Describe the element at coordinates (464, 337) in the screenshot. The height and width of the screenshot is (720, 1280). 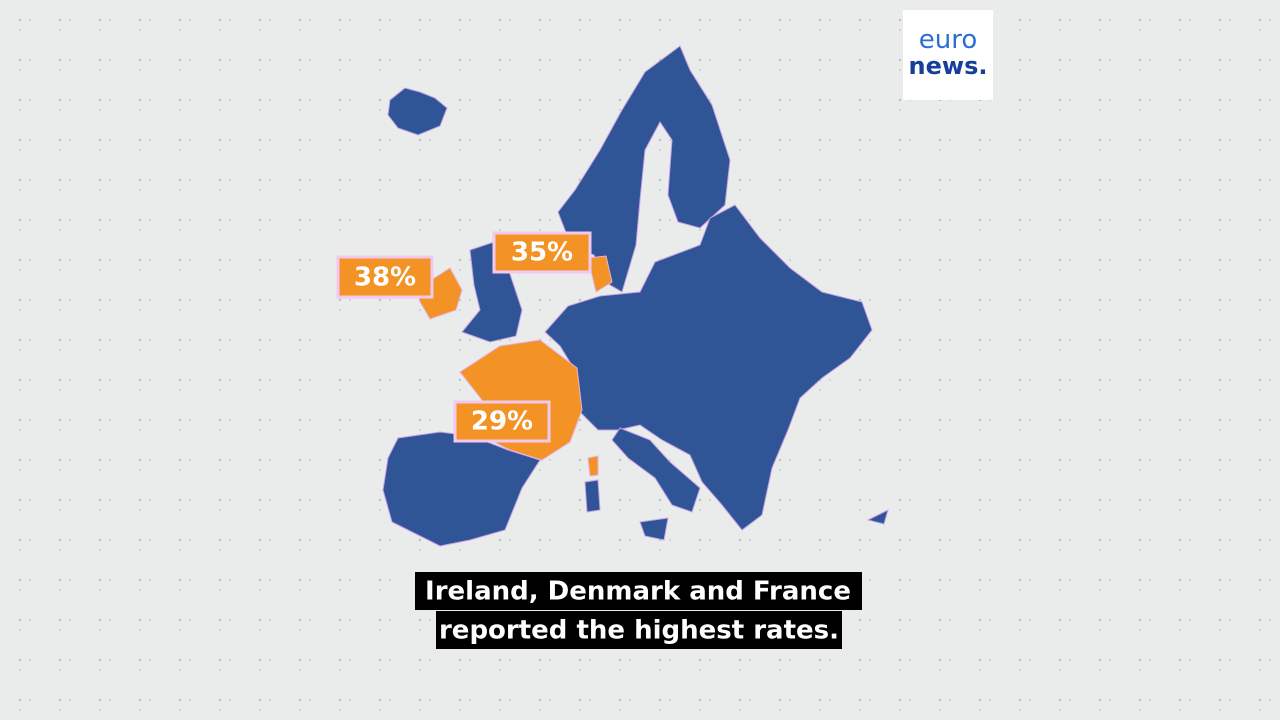
I see `labels: 38% 35% 29%` at that location.